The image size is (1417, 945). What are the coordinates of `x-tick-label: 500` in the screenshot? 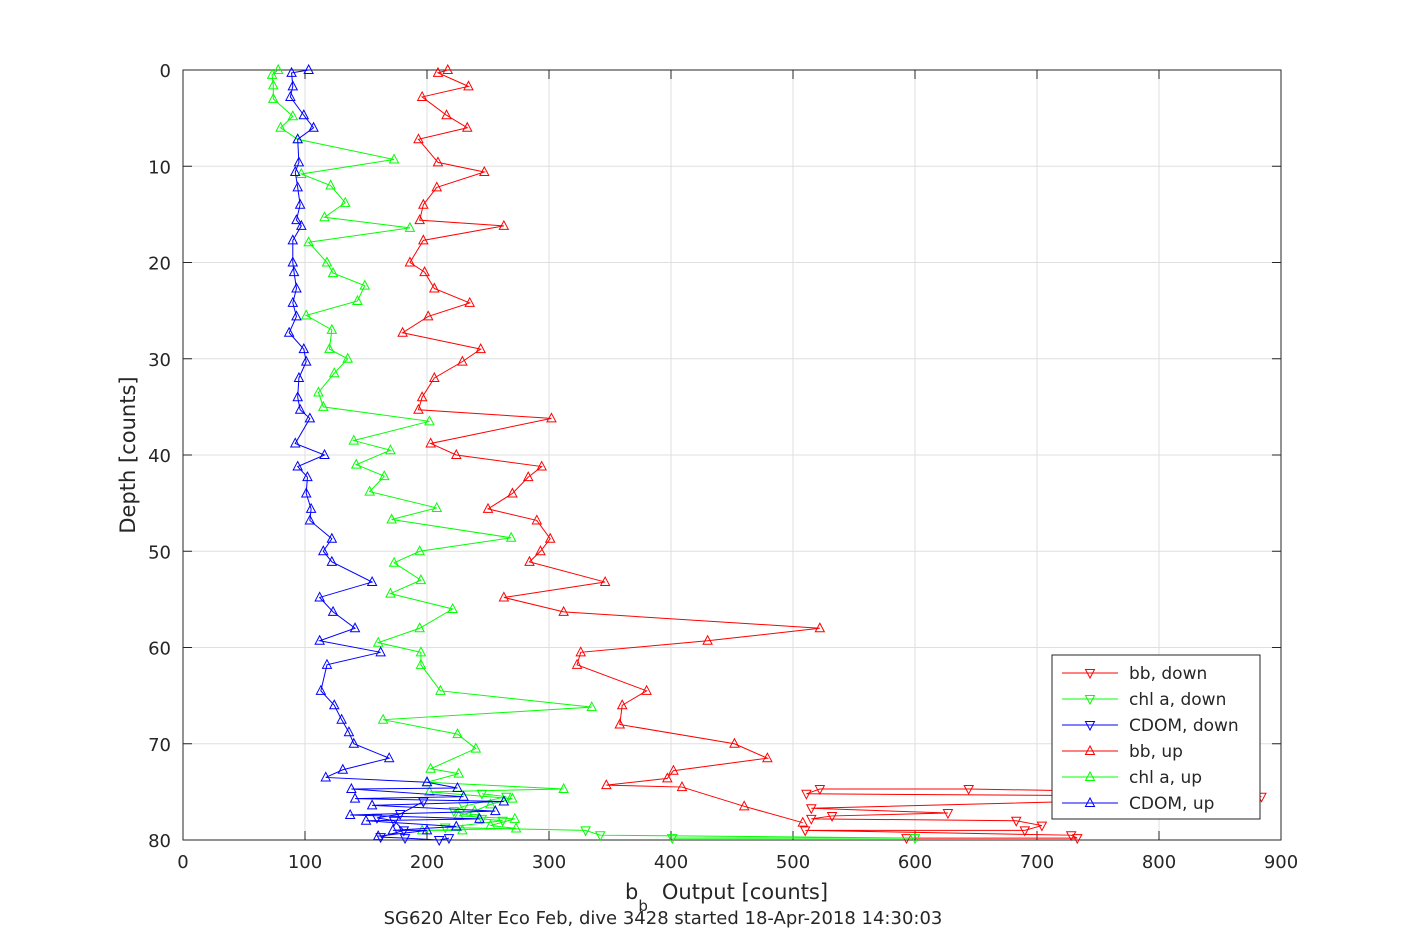 It's located at (793, 862).